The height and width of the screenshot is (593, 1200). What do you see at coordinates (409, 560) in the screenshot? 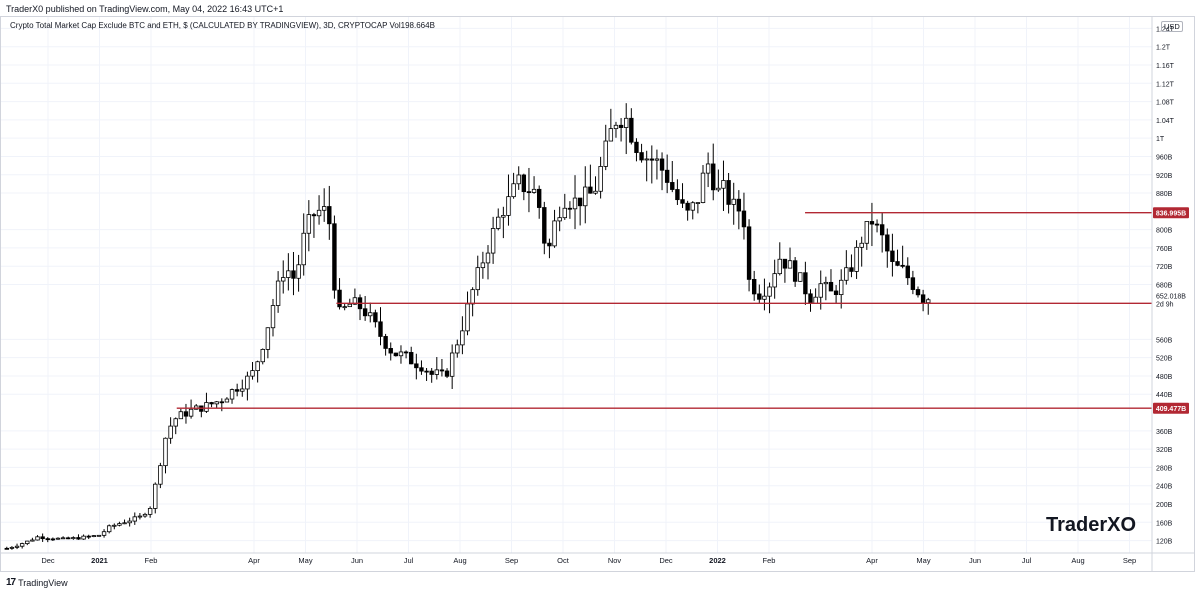
I see `x-tick-label: Jul` at bounding box center [409, 560].